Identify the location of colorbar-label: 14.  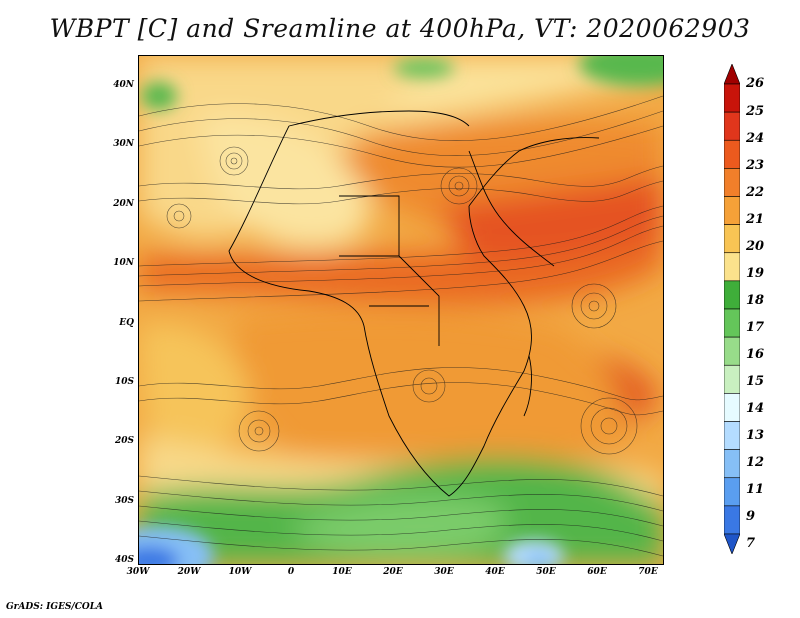
(755, 408).